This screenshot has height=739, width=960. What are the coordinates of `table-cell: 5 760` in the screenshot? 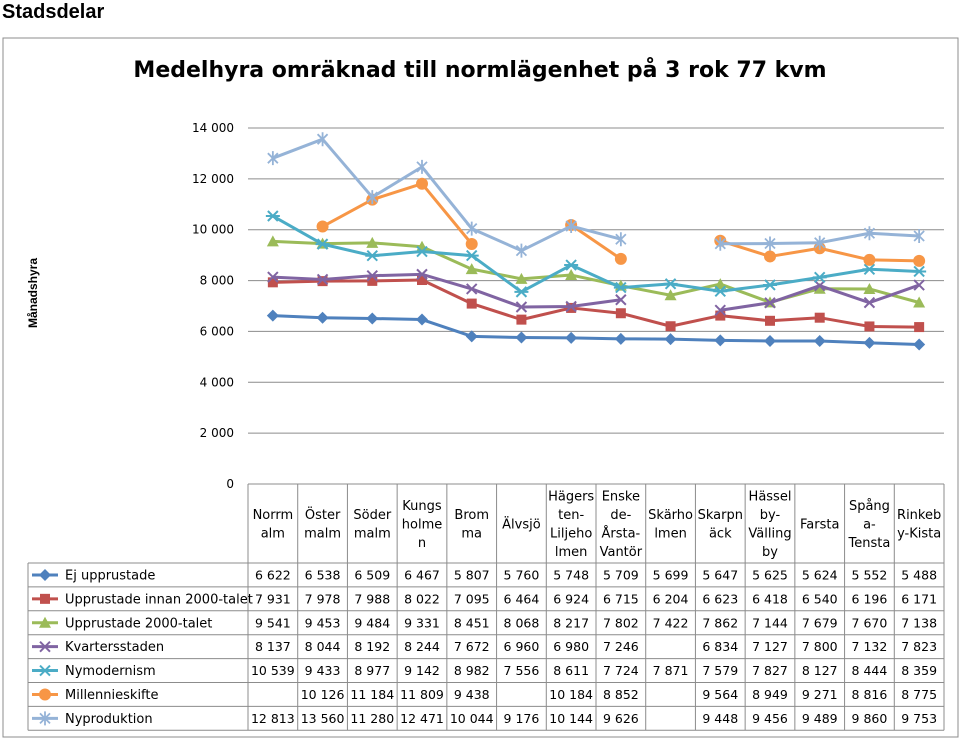 It's located at (522, 574).